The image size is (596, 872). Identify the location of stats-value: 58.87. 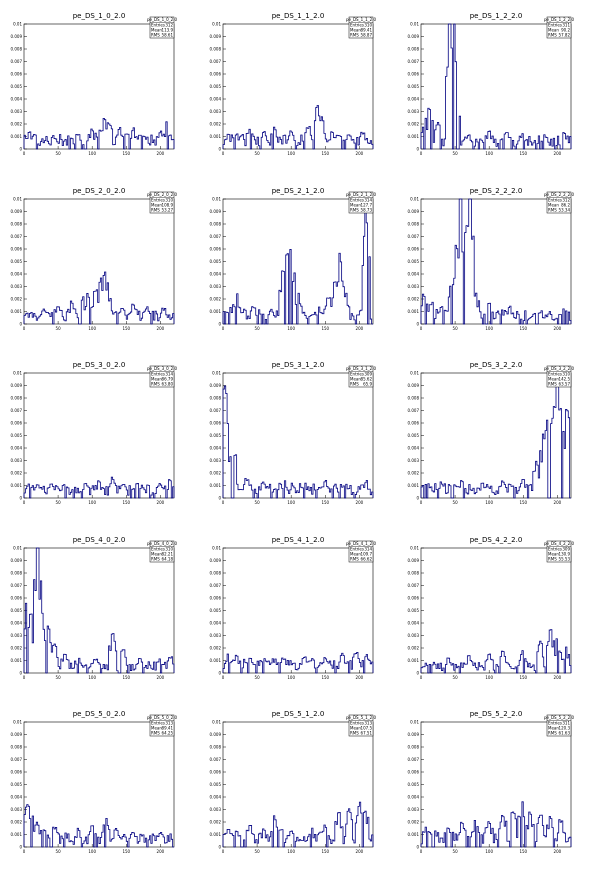
(367, 35).